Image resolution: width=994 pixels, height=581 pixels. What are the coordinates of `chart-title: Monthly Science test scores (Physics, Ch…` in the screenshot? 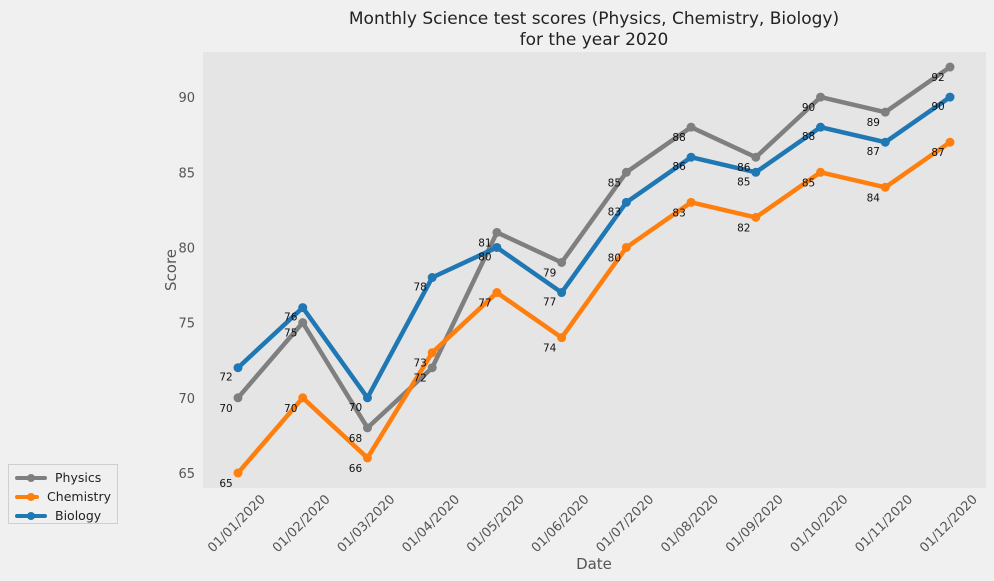 It's located at (594, 19).